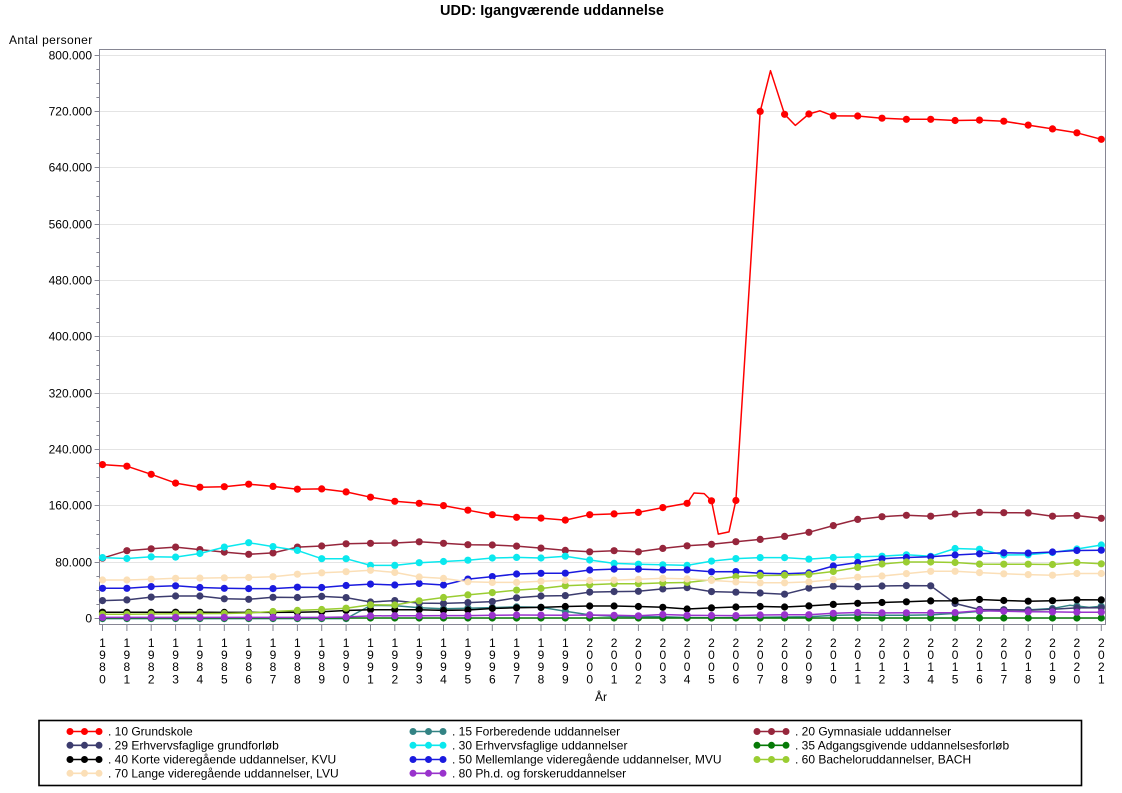 The height and width of the screenshot is (793, 1122). I want to click on svg-text: 80.000, so click(73, 563).